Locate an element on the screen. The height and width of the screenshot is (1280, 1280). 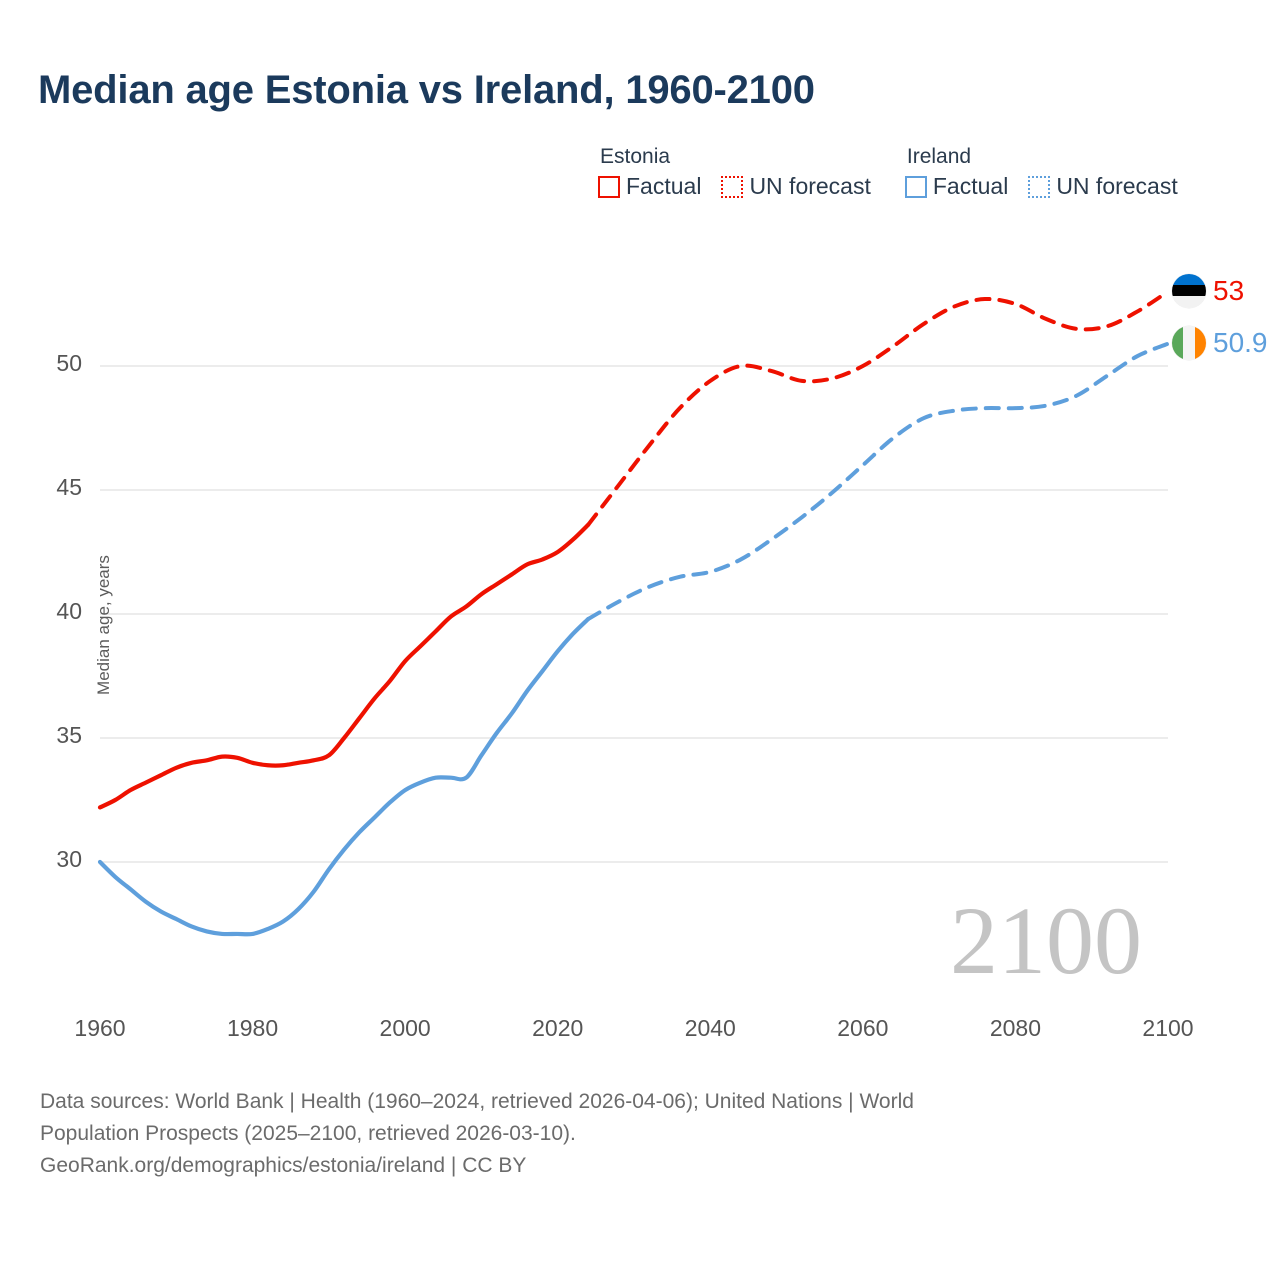
end-label-value-ireland: 50.9 is located at coordinates (1240, 342).